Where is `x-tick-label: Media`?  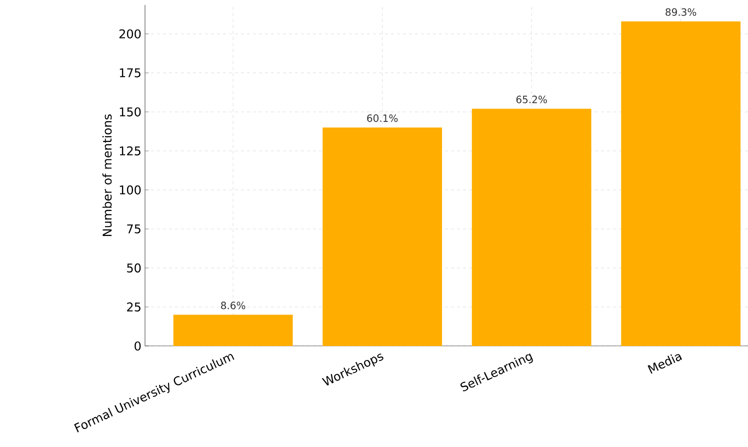 x-tick-label: Media is located at coordinates (665, 364).